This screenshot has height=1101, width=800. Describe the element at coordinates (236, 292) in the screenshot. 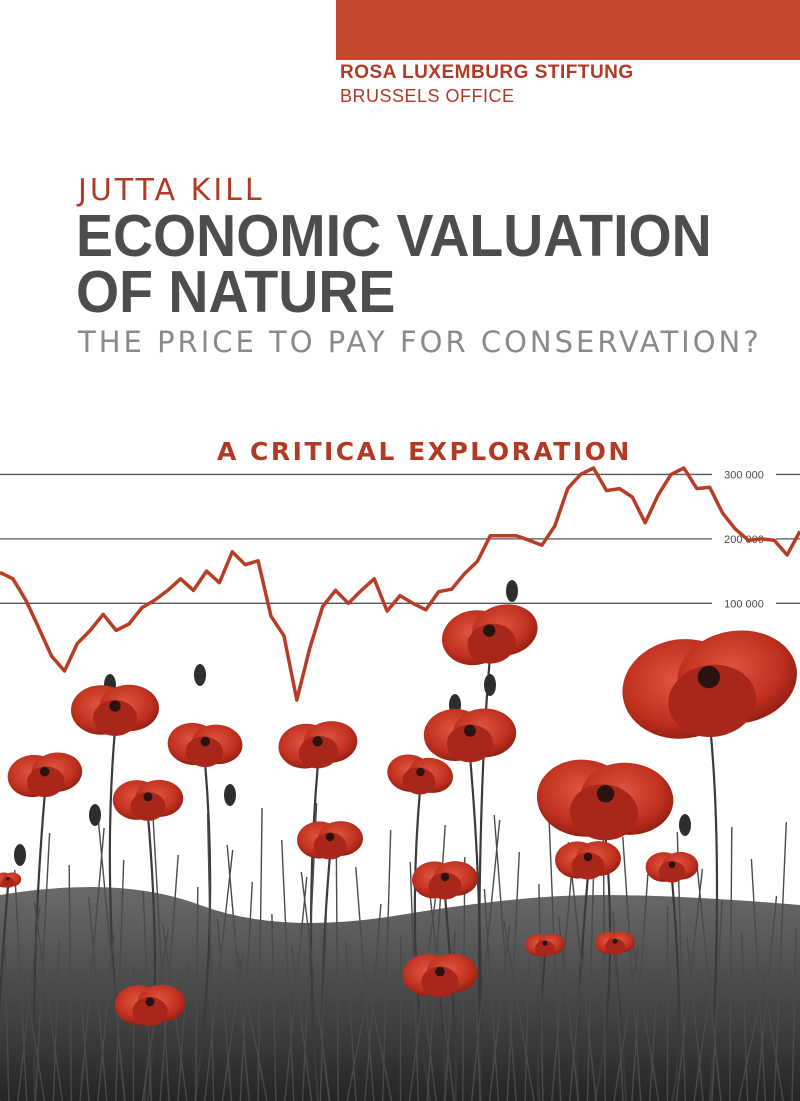

I see `book-title-line-2: OF NATURE` at that location.